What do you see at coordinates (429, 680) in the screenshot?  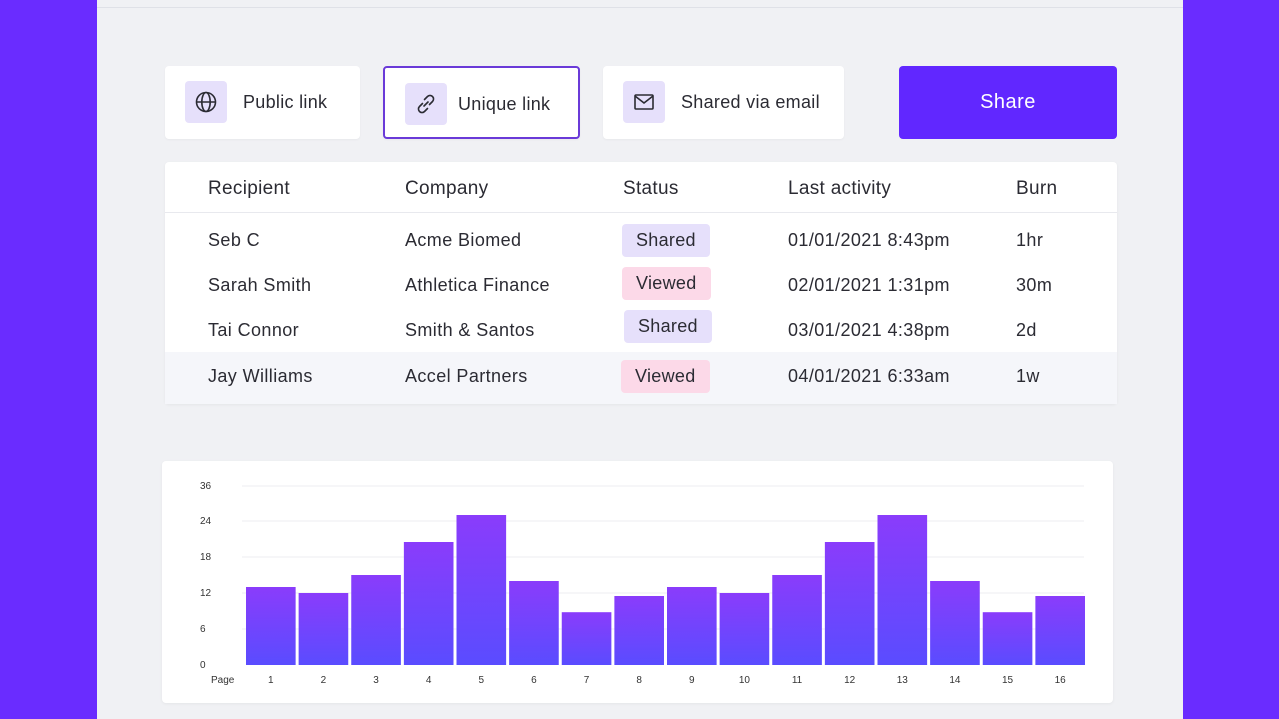 I see `x-tick-label: 4` at bounding box center [429, 680].